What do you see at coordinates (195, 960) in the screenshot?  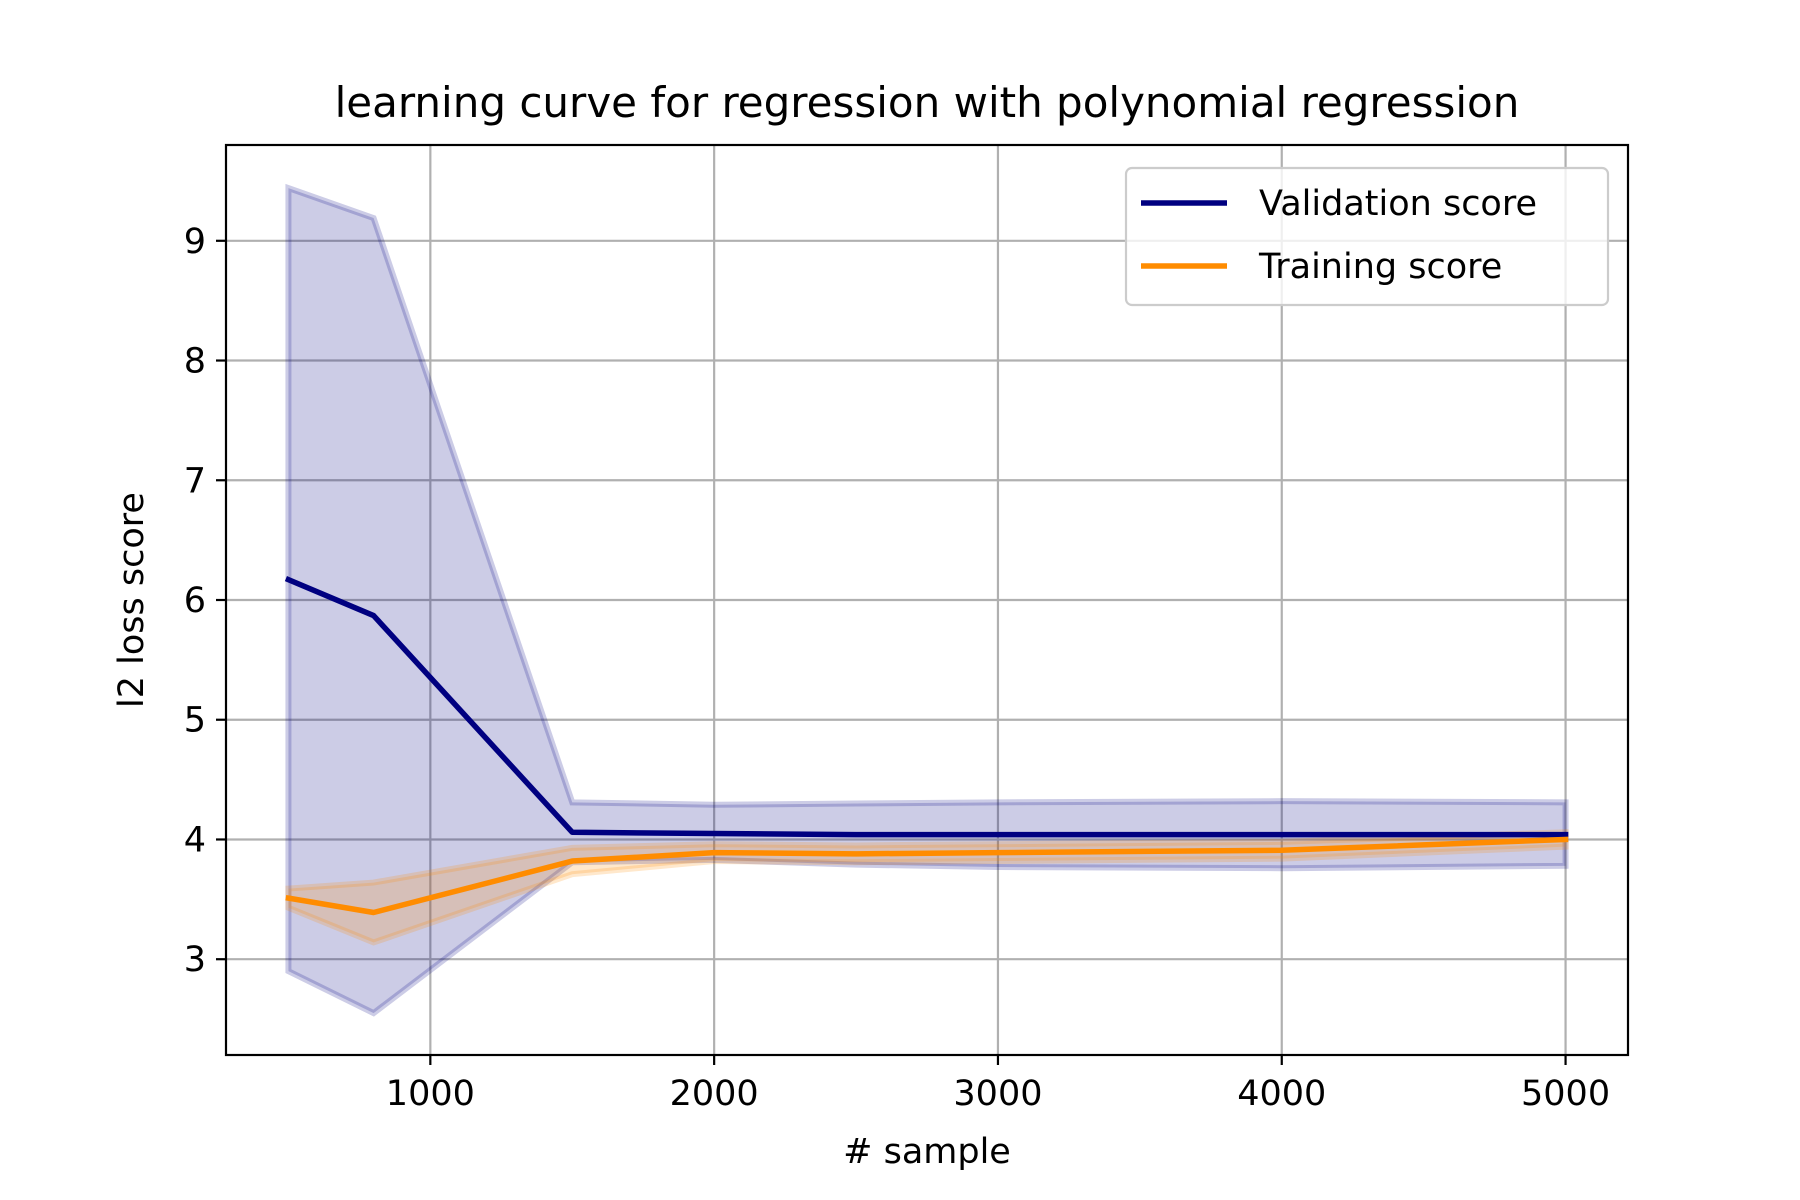 I see `y-tick-label: 3` at bounding box center [195, 960].